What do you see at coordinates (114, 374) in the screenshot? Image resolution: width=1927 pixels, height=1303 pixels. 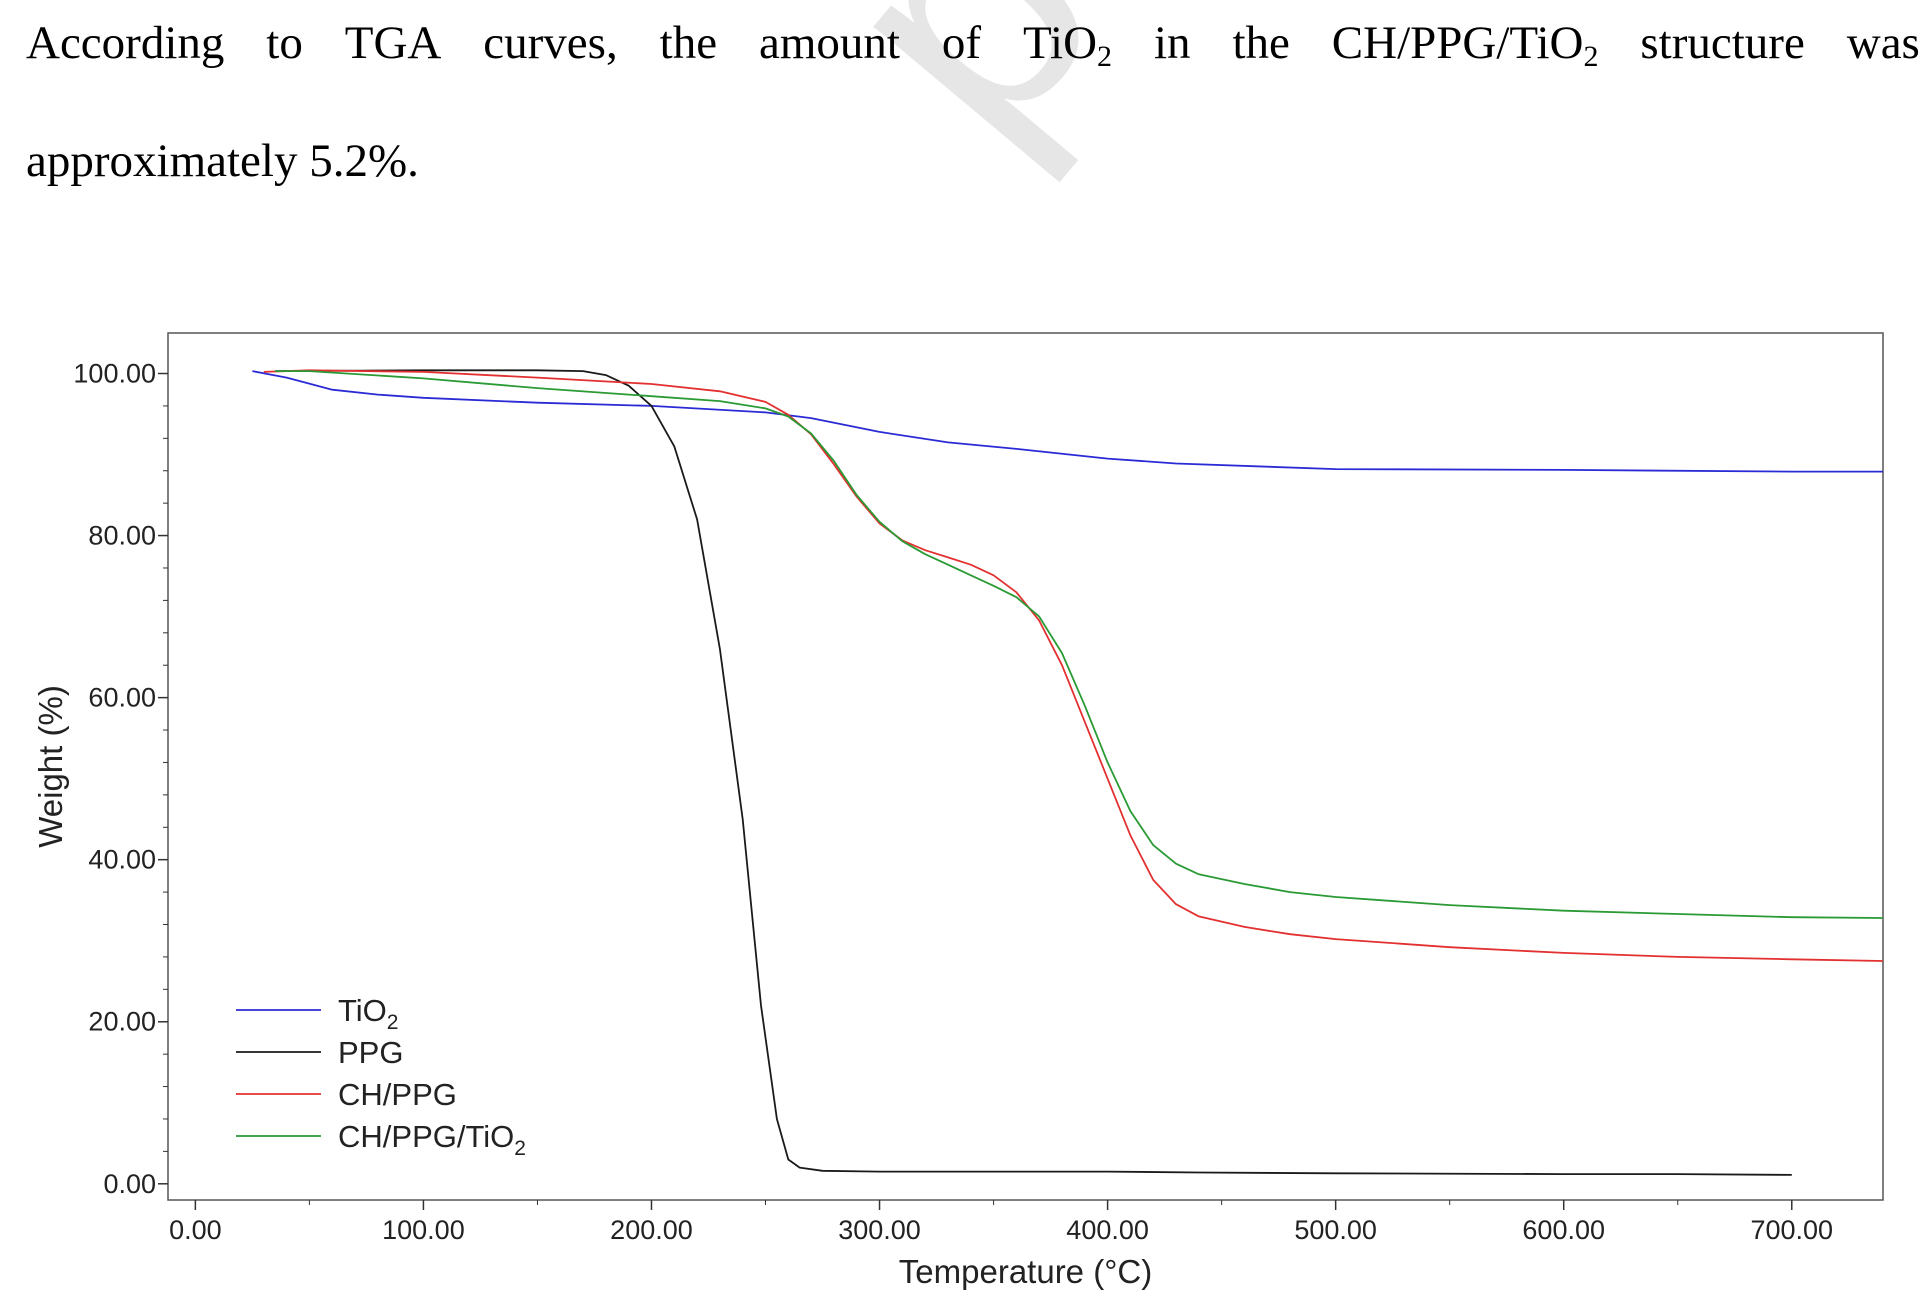 I see `y-tick-label: 100.00` at bounding box center [114, 374].